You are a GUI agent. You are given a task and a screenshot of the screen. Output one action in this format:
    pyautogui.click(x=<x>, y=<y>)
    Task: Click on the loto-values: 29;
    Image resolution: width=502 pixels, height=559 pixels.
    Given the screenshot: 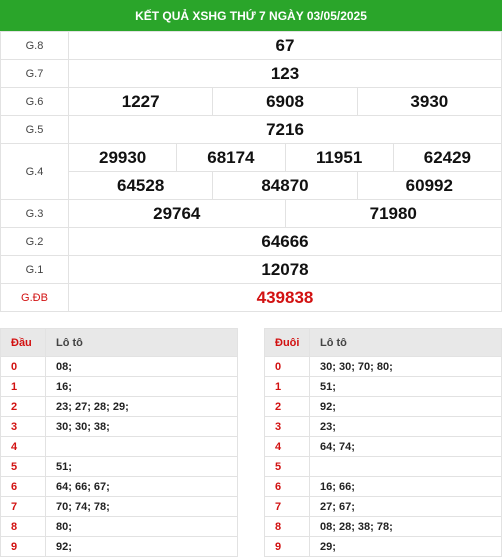 What is the action you would take?
    pyautogui.click(x=405, y=546)
    